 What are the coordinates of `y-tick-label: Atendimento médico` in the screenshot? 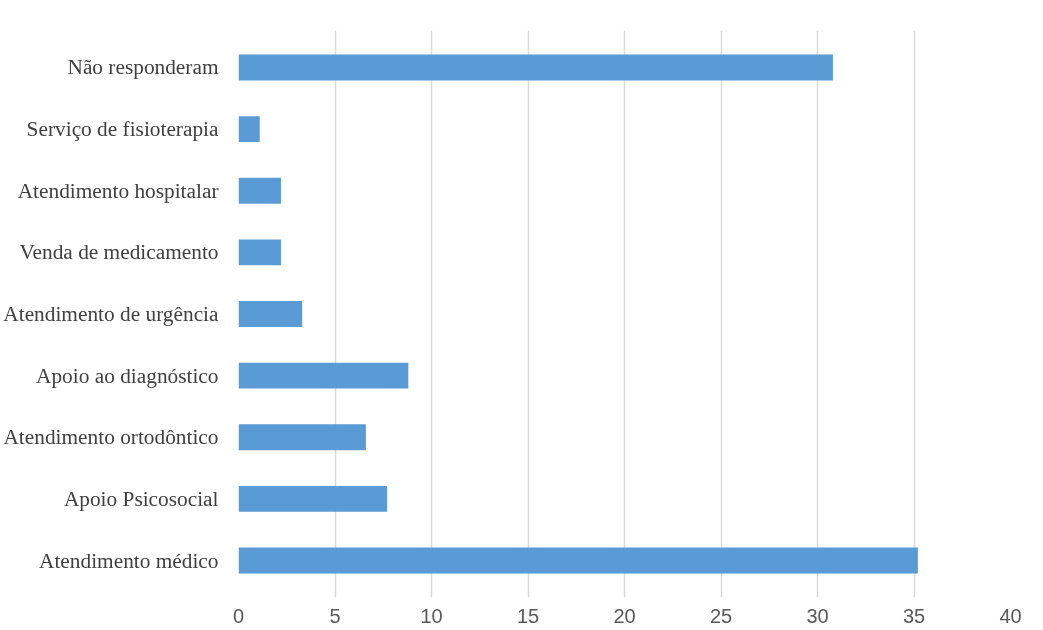 It's located at (129, 560).